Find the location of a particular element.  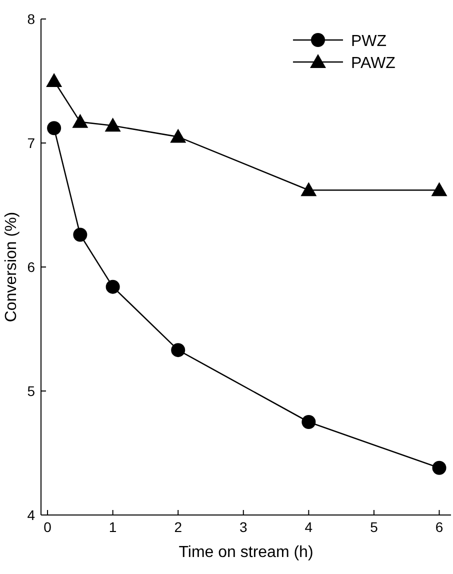

x-tick-label: 6 is located at coordinates (439, 527).